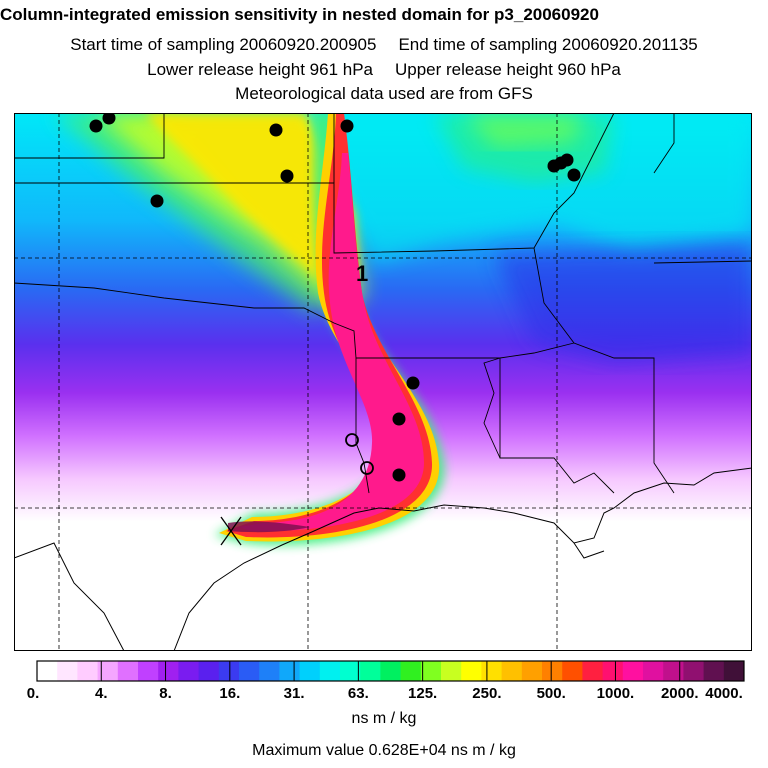  Describe the element at coordinates (231, 531) in the screenshot. I see `release-site-x` at that location.